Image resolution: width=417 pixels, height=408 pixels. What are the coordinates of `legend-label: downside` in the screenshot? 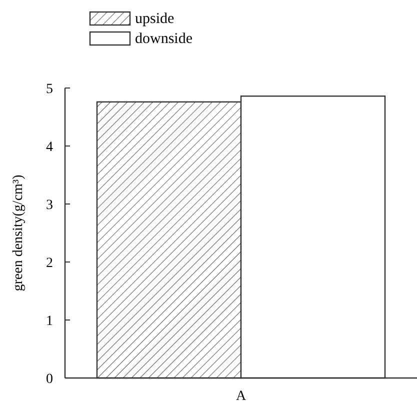 It's located at (164, 39).